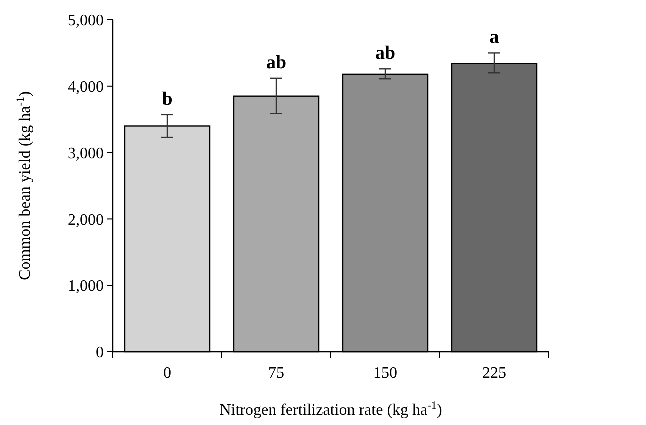 This screenshot has height=425, width=646. What do you see at coordinates (276, 373) in the screenshot?
I see `x-tick-label: 75` at bounding box center [276, 373].